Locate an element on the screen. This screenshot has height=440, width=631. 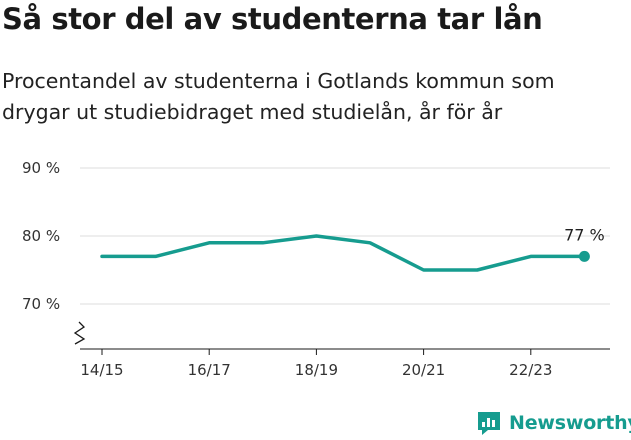
x-tick-label: 16/17 is located at coordinates (209, 370).